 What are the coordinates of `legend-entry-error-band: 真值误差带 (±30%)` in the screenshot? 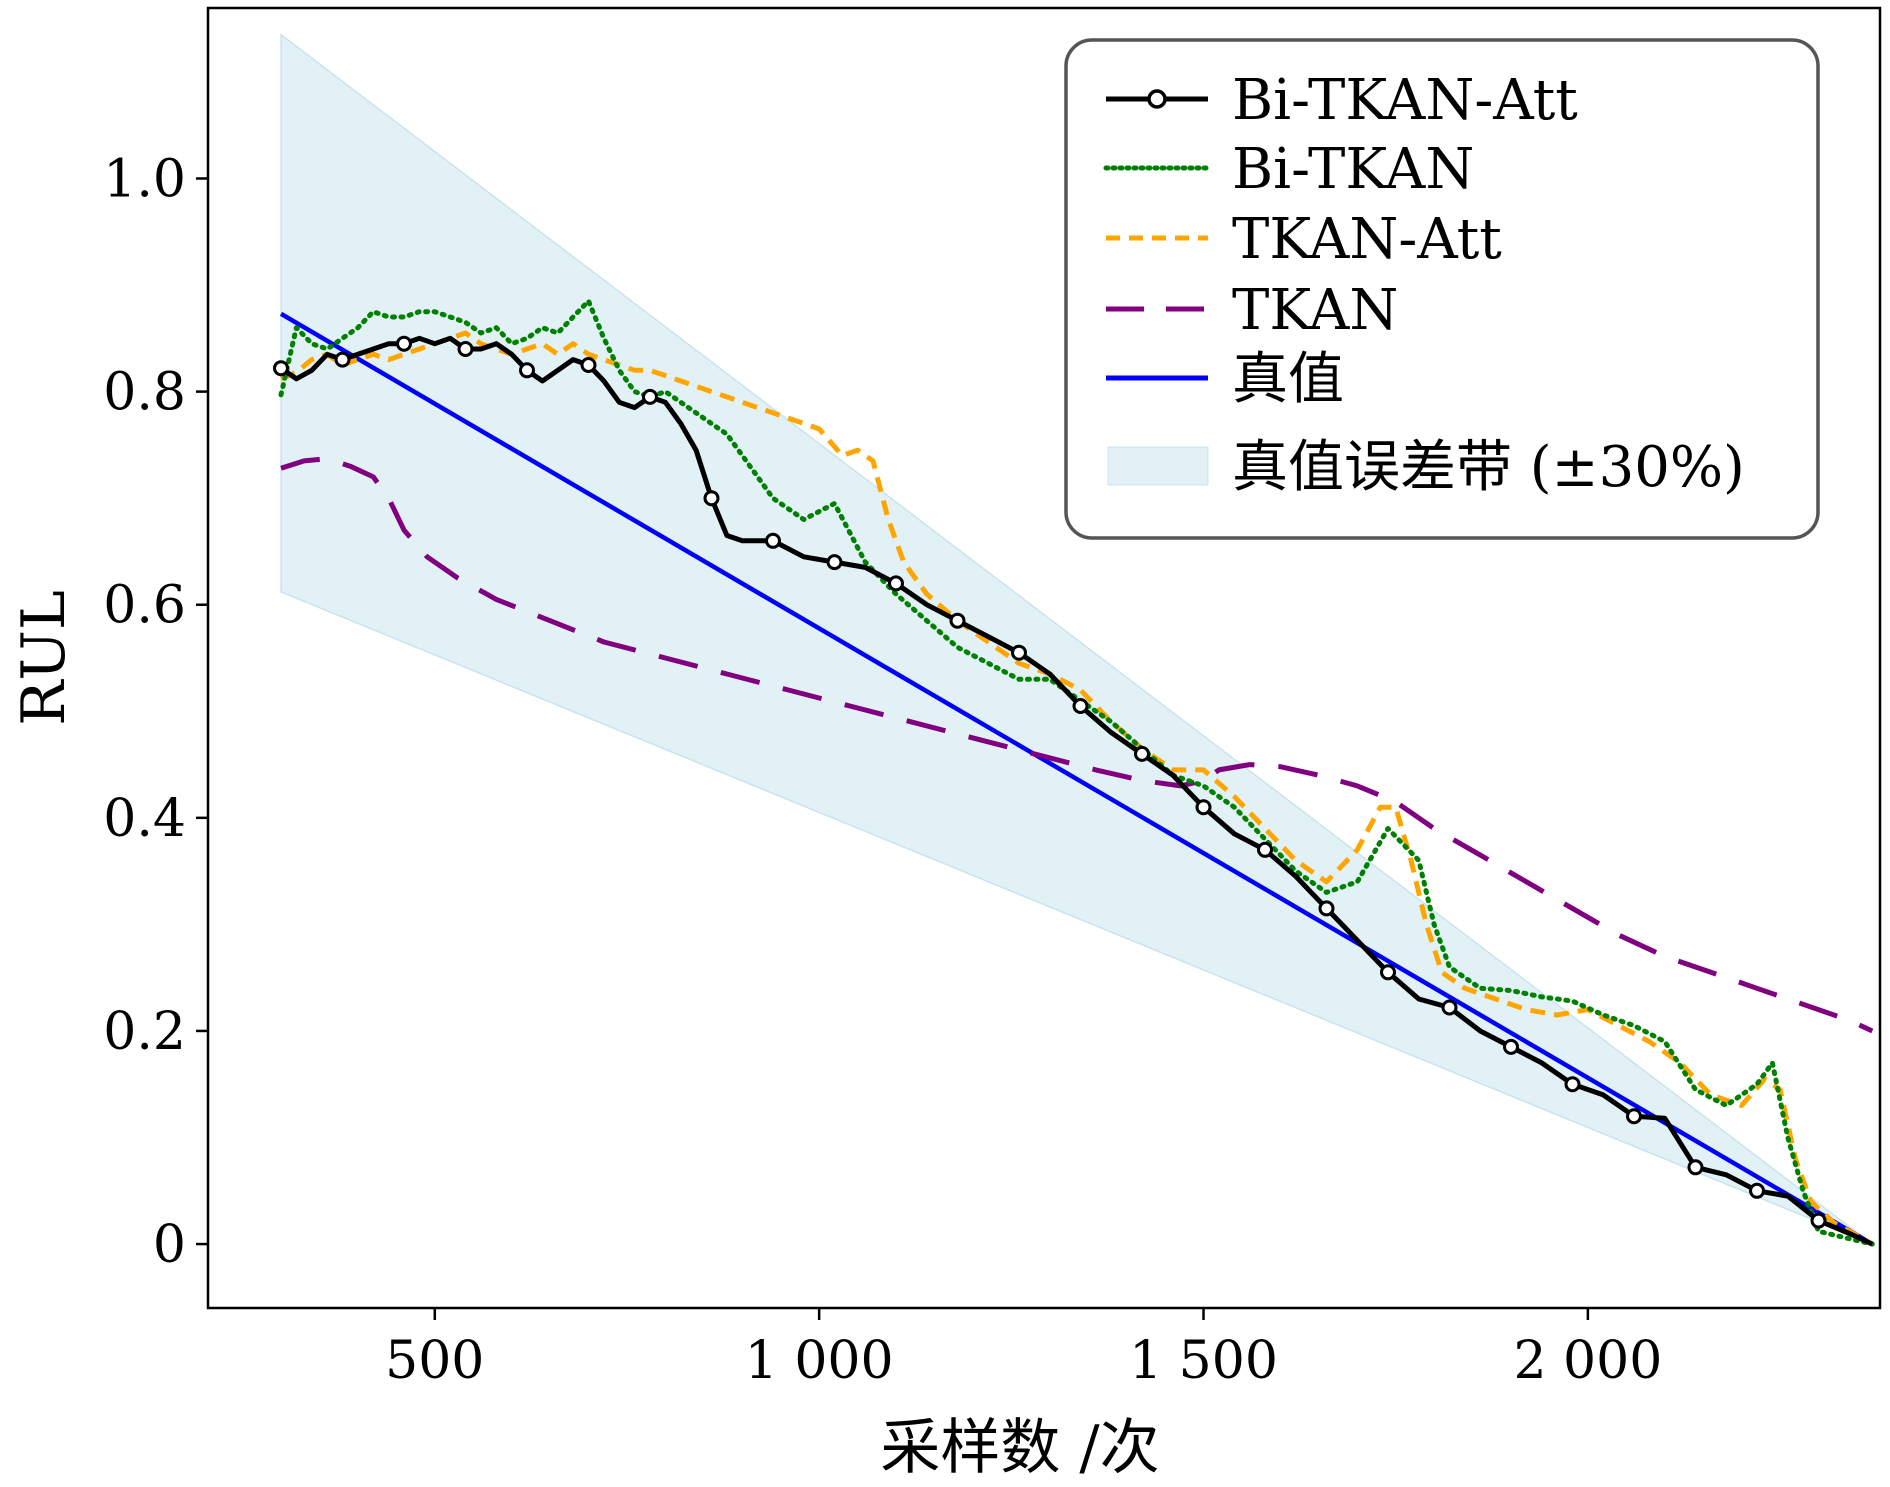 It's located at (1426, 467).